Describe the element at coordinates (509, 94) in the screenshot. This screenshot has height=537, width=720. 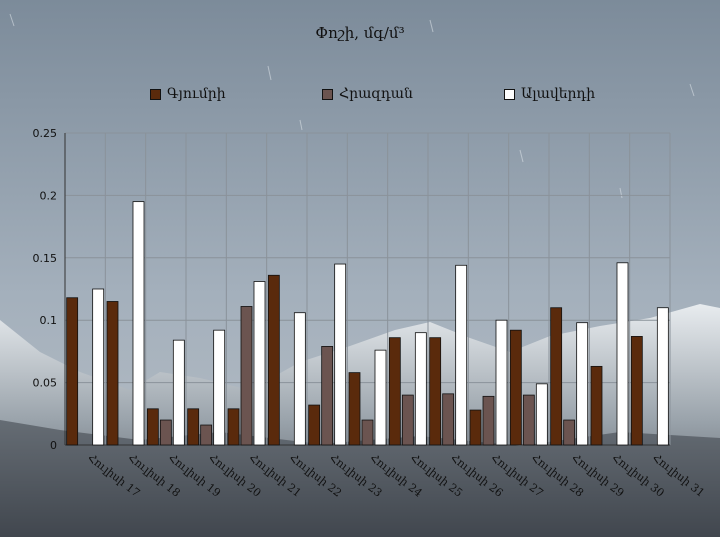
I see `legend-swatch-alaverdi` at that location.